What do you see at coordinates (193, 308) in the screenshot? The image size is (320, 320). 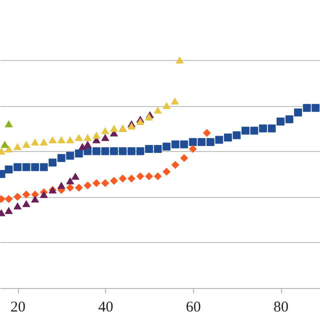 I see `x-tick-label: 60` at bounding box center [193, 308].